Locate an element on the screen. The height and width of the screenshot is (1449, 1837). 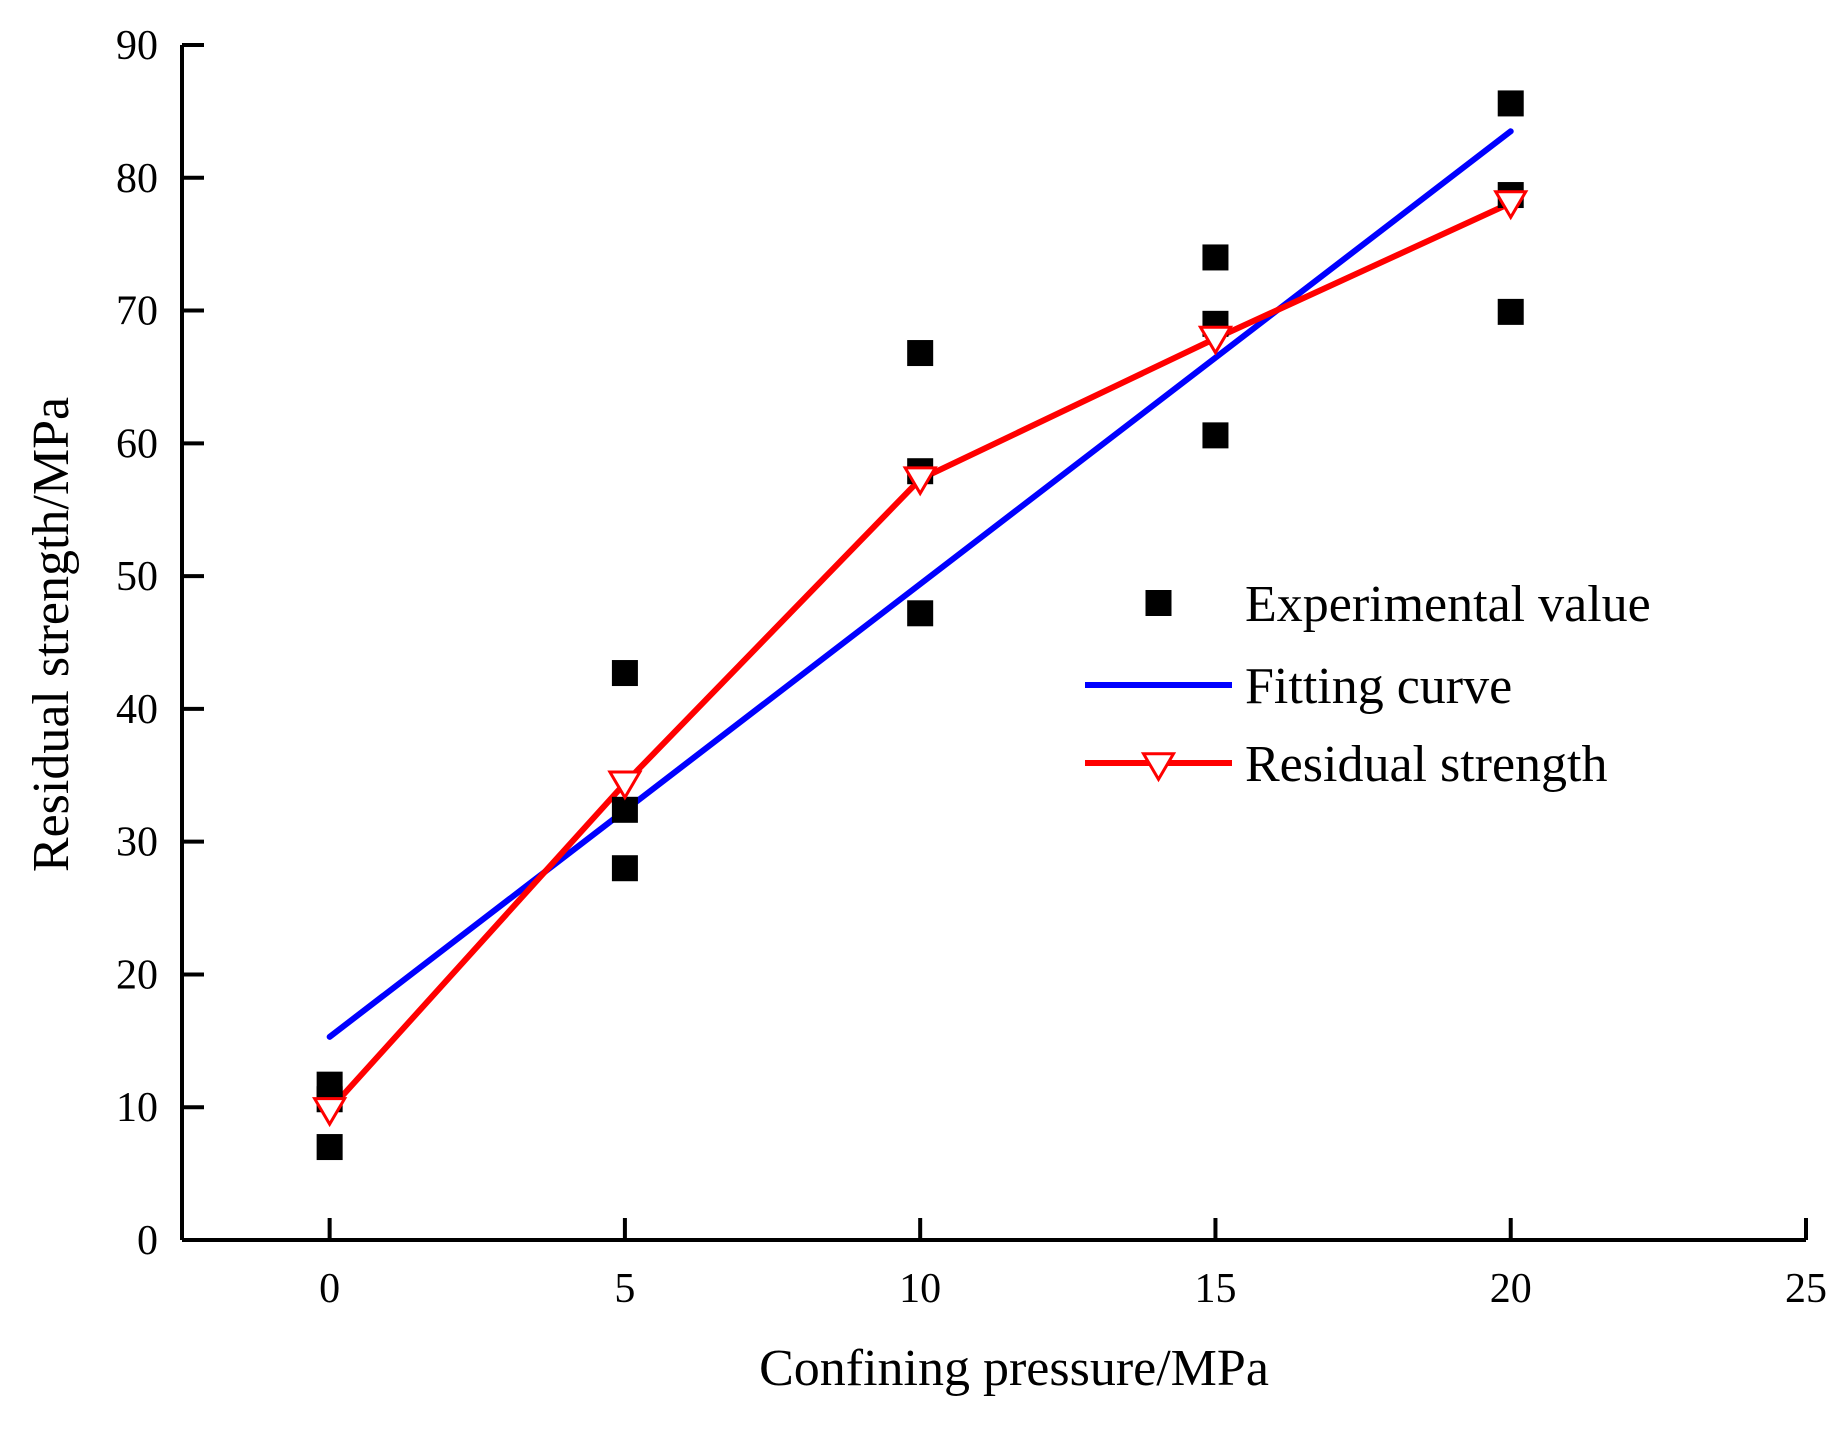
legend-label-experimental-value: Experimental value is located at coordinates (1448, 604).